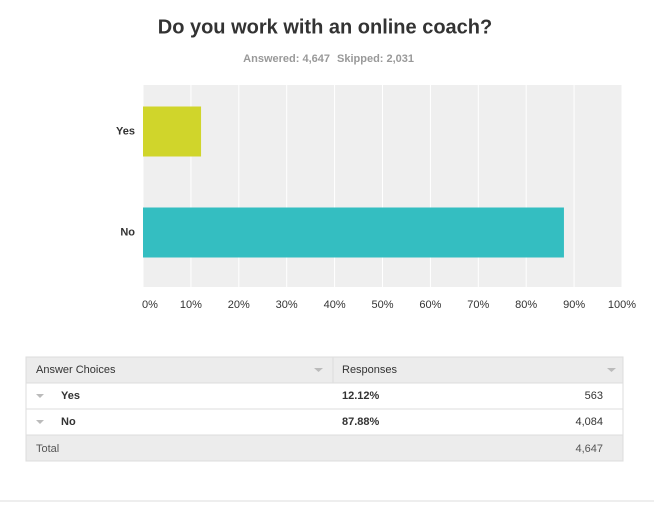 This screenshot has width=654, height=511. Describe the element at coordinates (370, 370) in the screenshot. I see `header-cell: Responses` at that location.